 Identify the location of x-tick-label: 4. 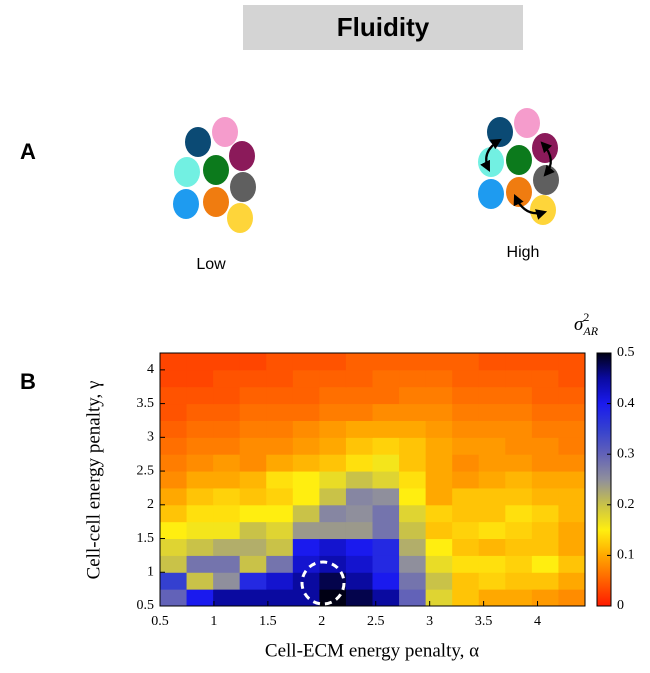
(537, 621).